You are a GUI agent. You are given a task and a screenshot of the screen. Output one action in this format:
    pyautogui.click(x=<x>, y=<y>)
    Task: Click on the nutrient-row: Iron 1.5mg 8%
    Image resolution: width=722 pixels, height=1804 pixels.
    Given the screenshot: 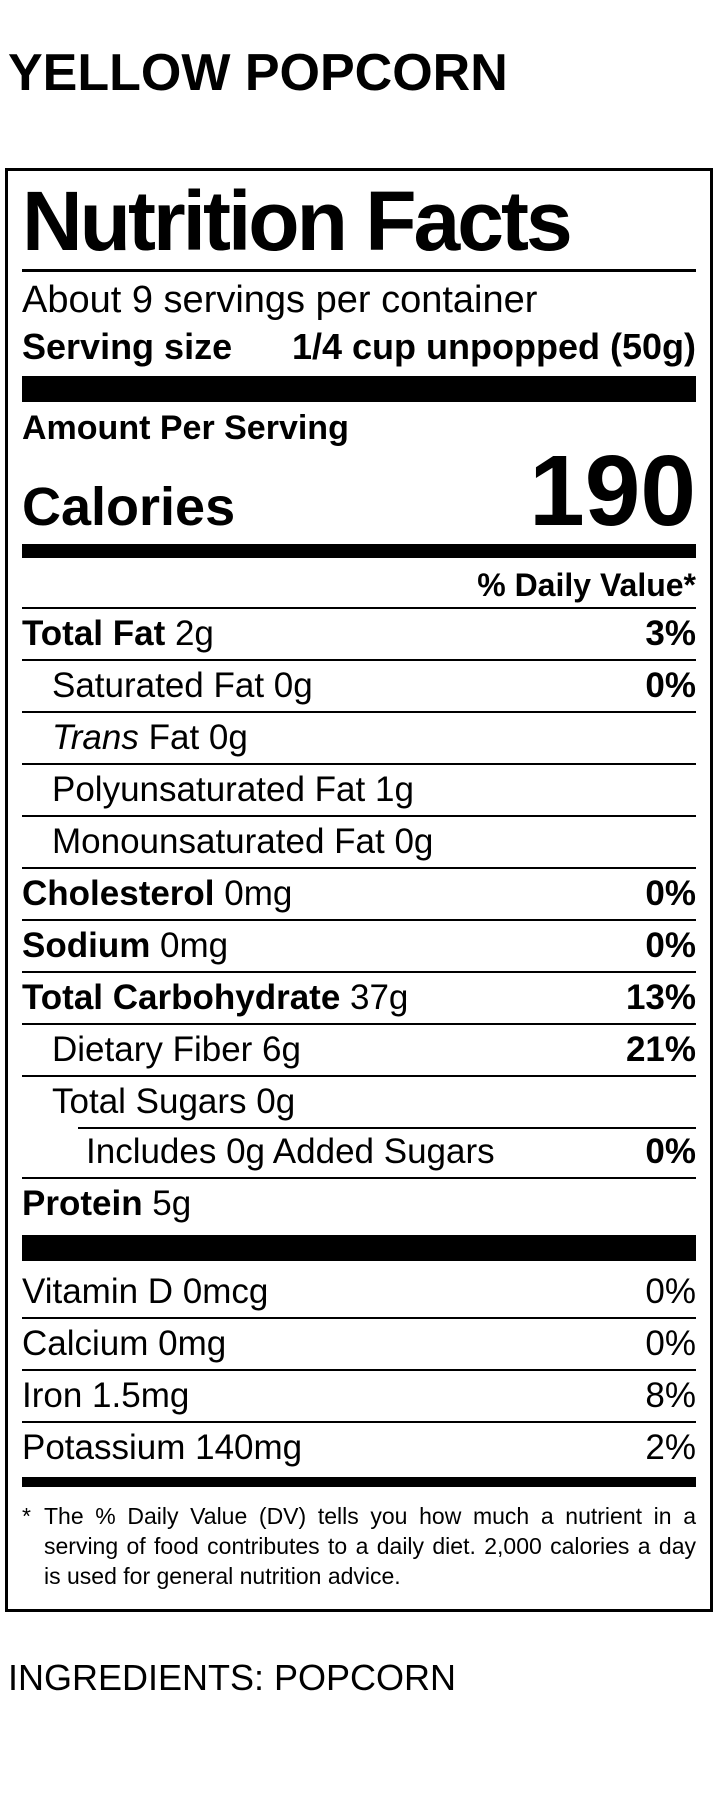 What is the action you would take?
    pyautogui.click(x=359, y=1395)
    